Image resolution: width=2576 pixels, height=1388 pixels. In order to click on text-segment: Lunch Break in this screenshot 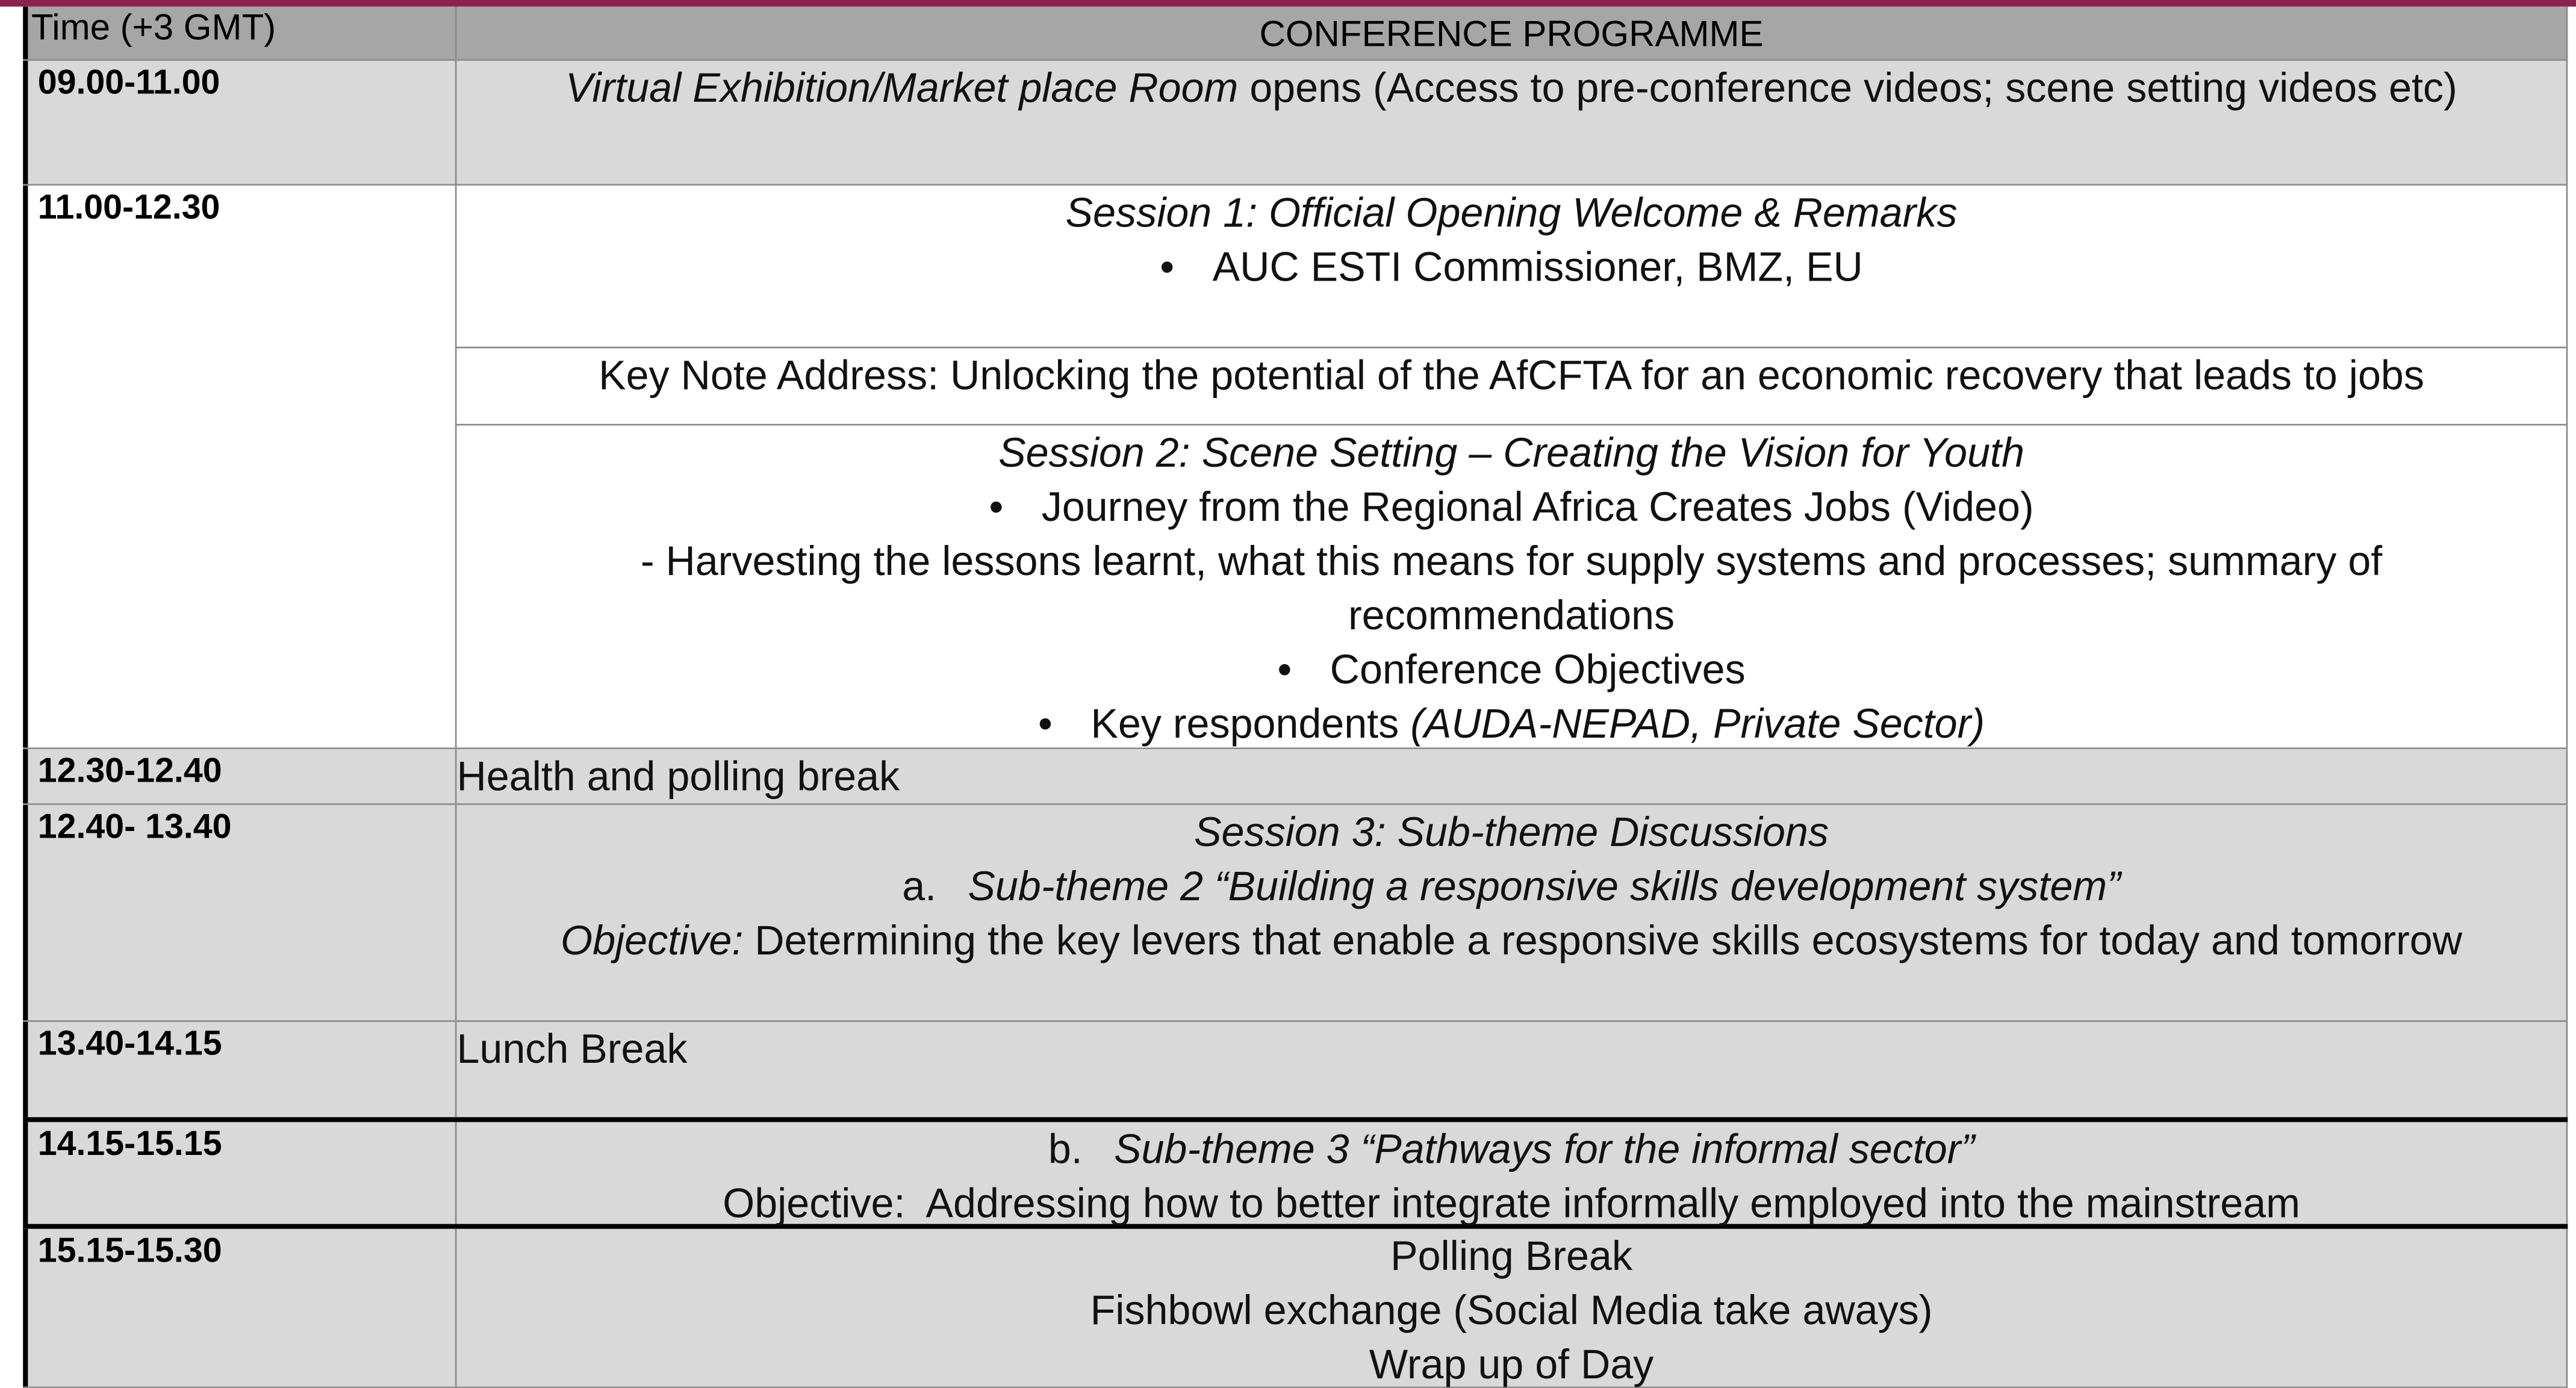, I will do `click(572, 1050)`.